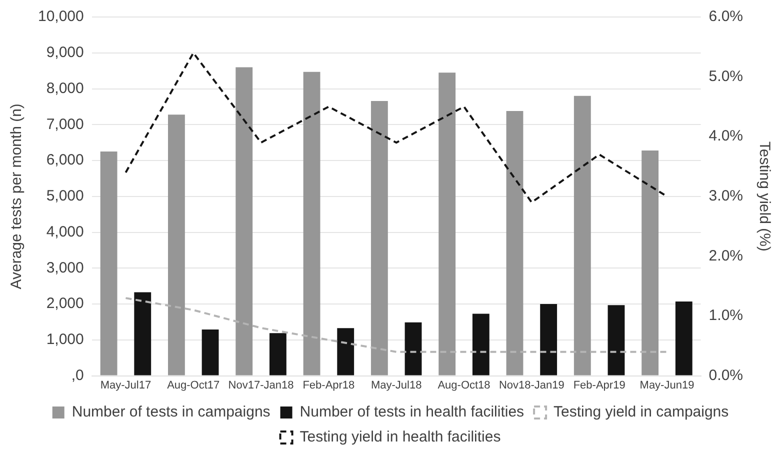  Describe the element at coordinates (126, 385) in the screenshot. I see `x-tick-label: May-Jul17` at that location.